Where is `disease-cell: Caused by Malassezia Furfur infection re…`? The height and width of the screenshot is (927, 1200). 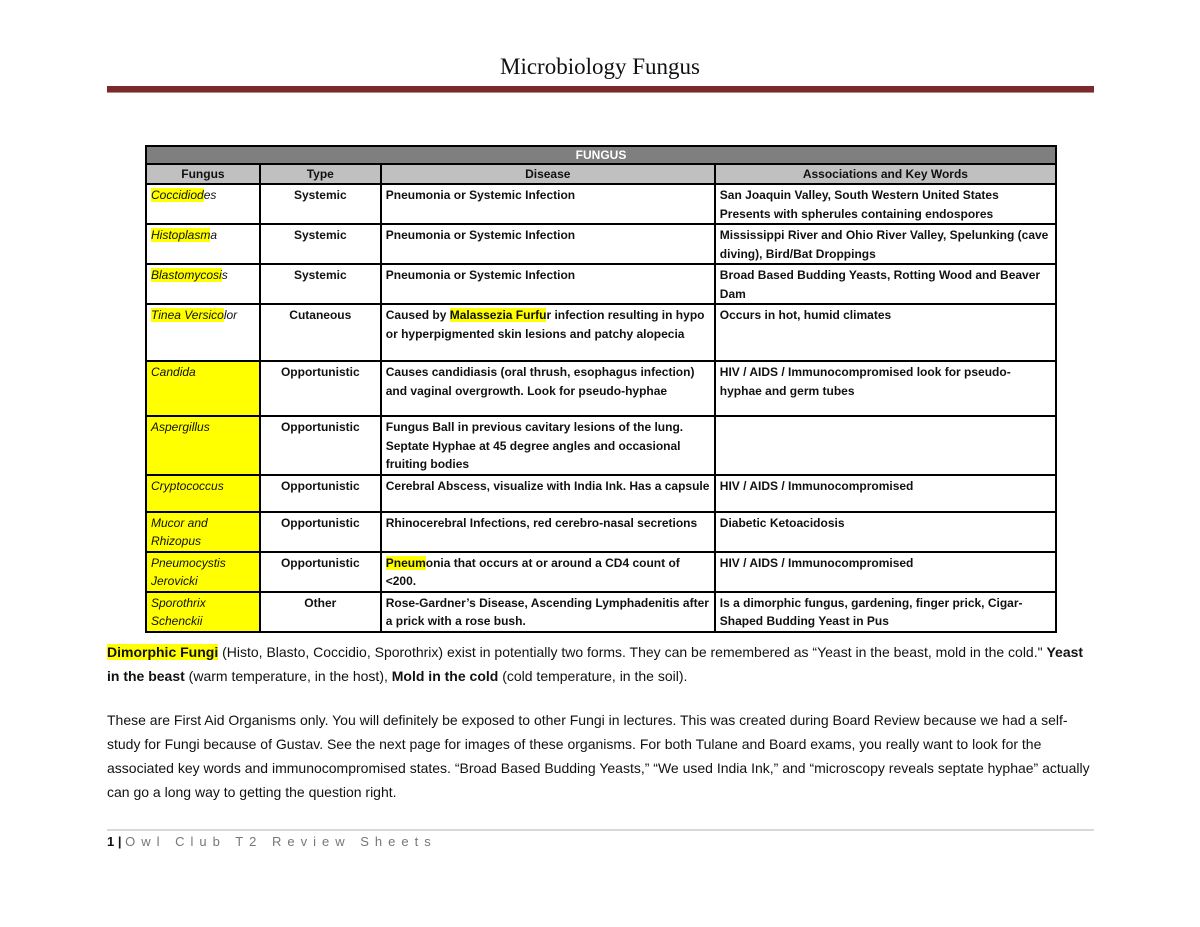 disease-cell: Caused by Malassezia Furfur infection re… is located at coordinates (547, 332).